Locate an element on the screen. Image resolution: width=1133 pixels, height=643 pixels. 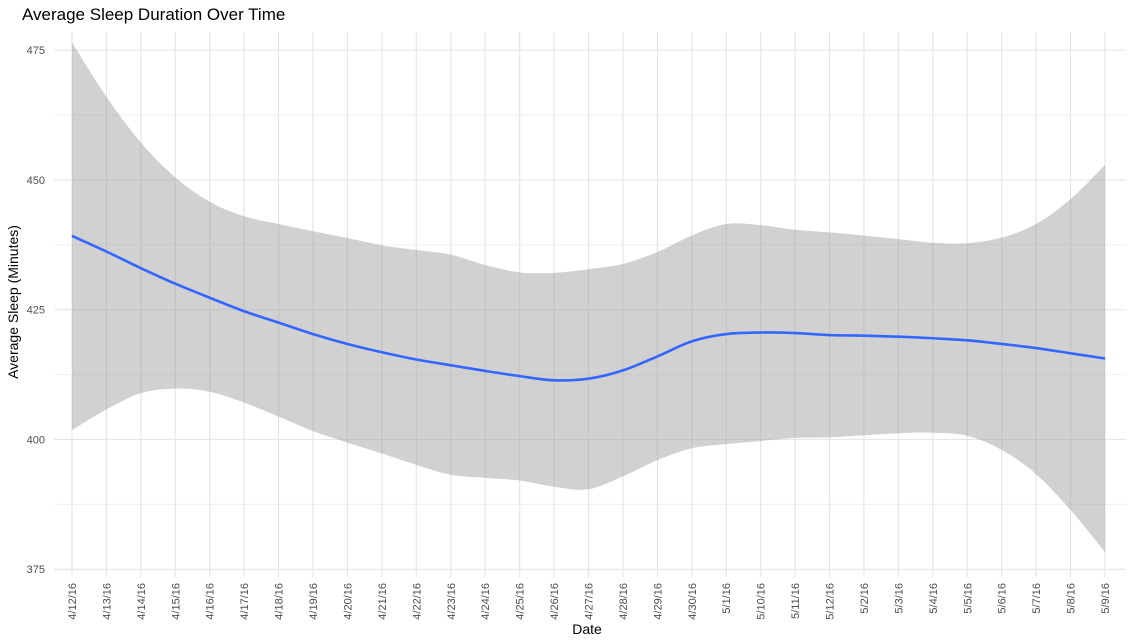
x-tick-label: 5/7/16 is located at coordinates (1037, 598).